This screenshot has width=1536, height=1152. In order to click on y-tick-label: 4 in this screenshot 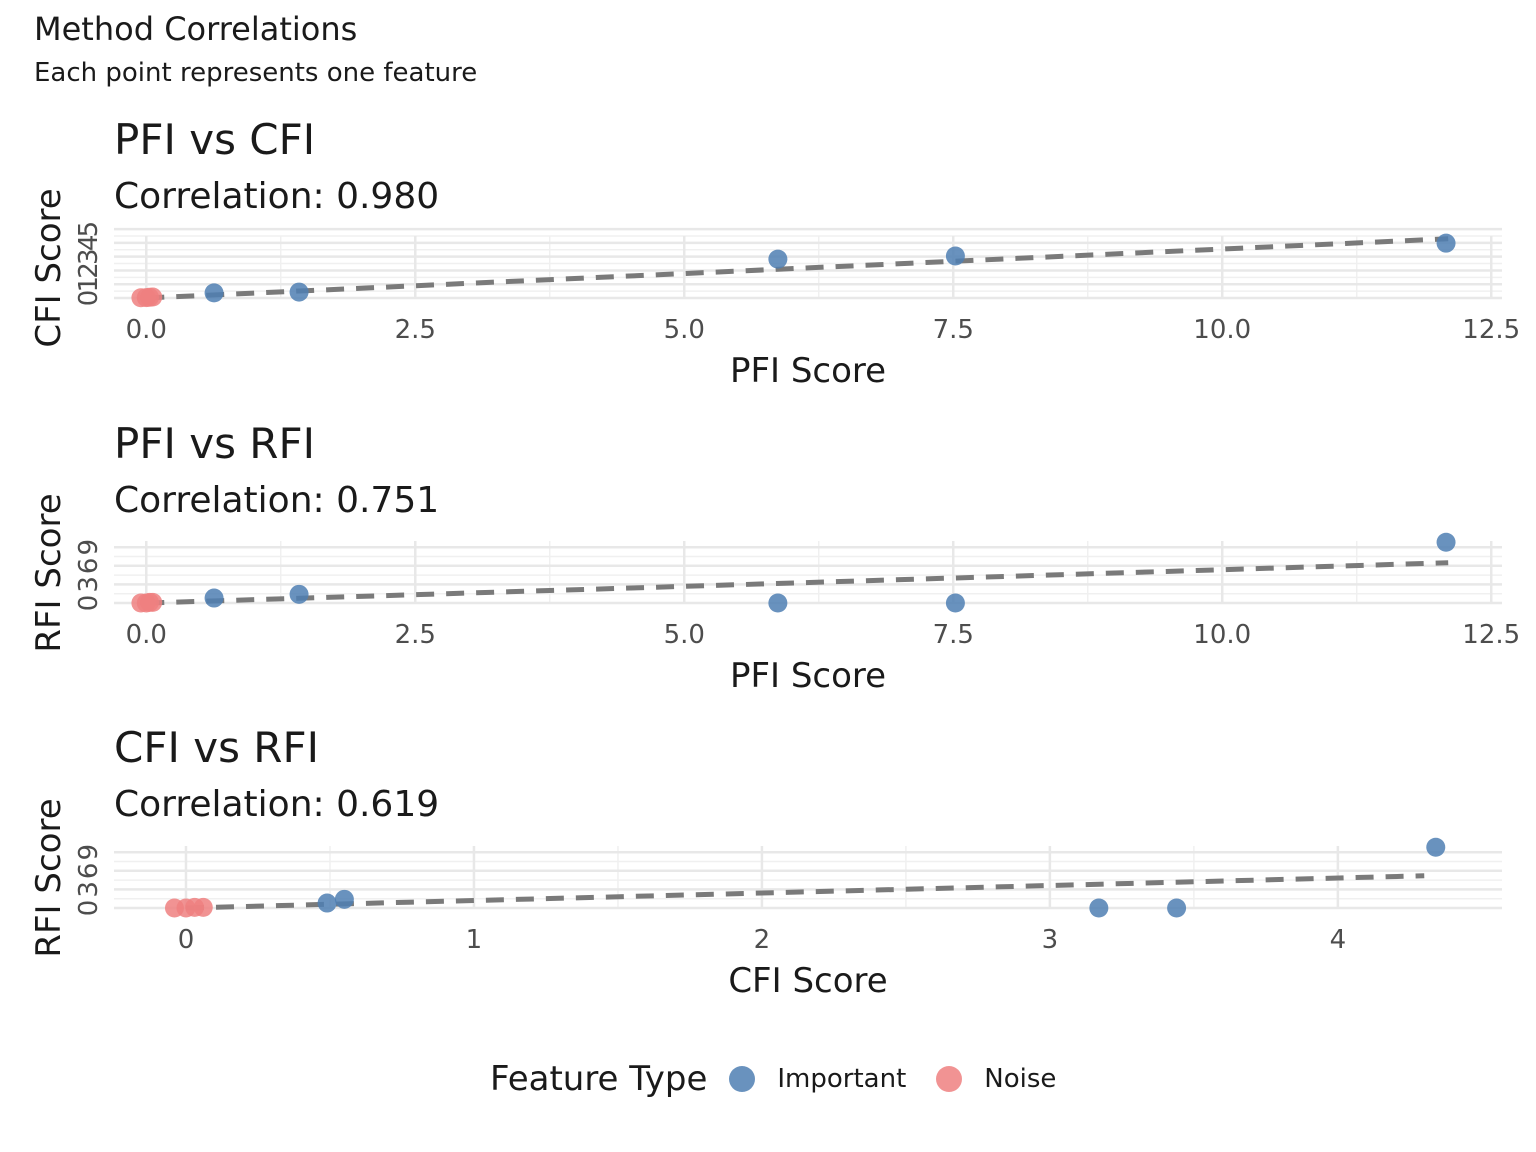, I will do `click(89, 243)`.